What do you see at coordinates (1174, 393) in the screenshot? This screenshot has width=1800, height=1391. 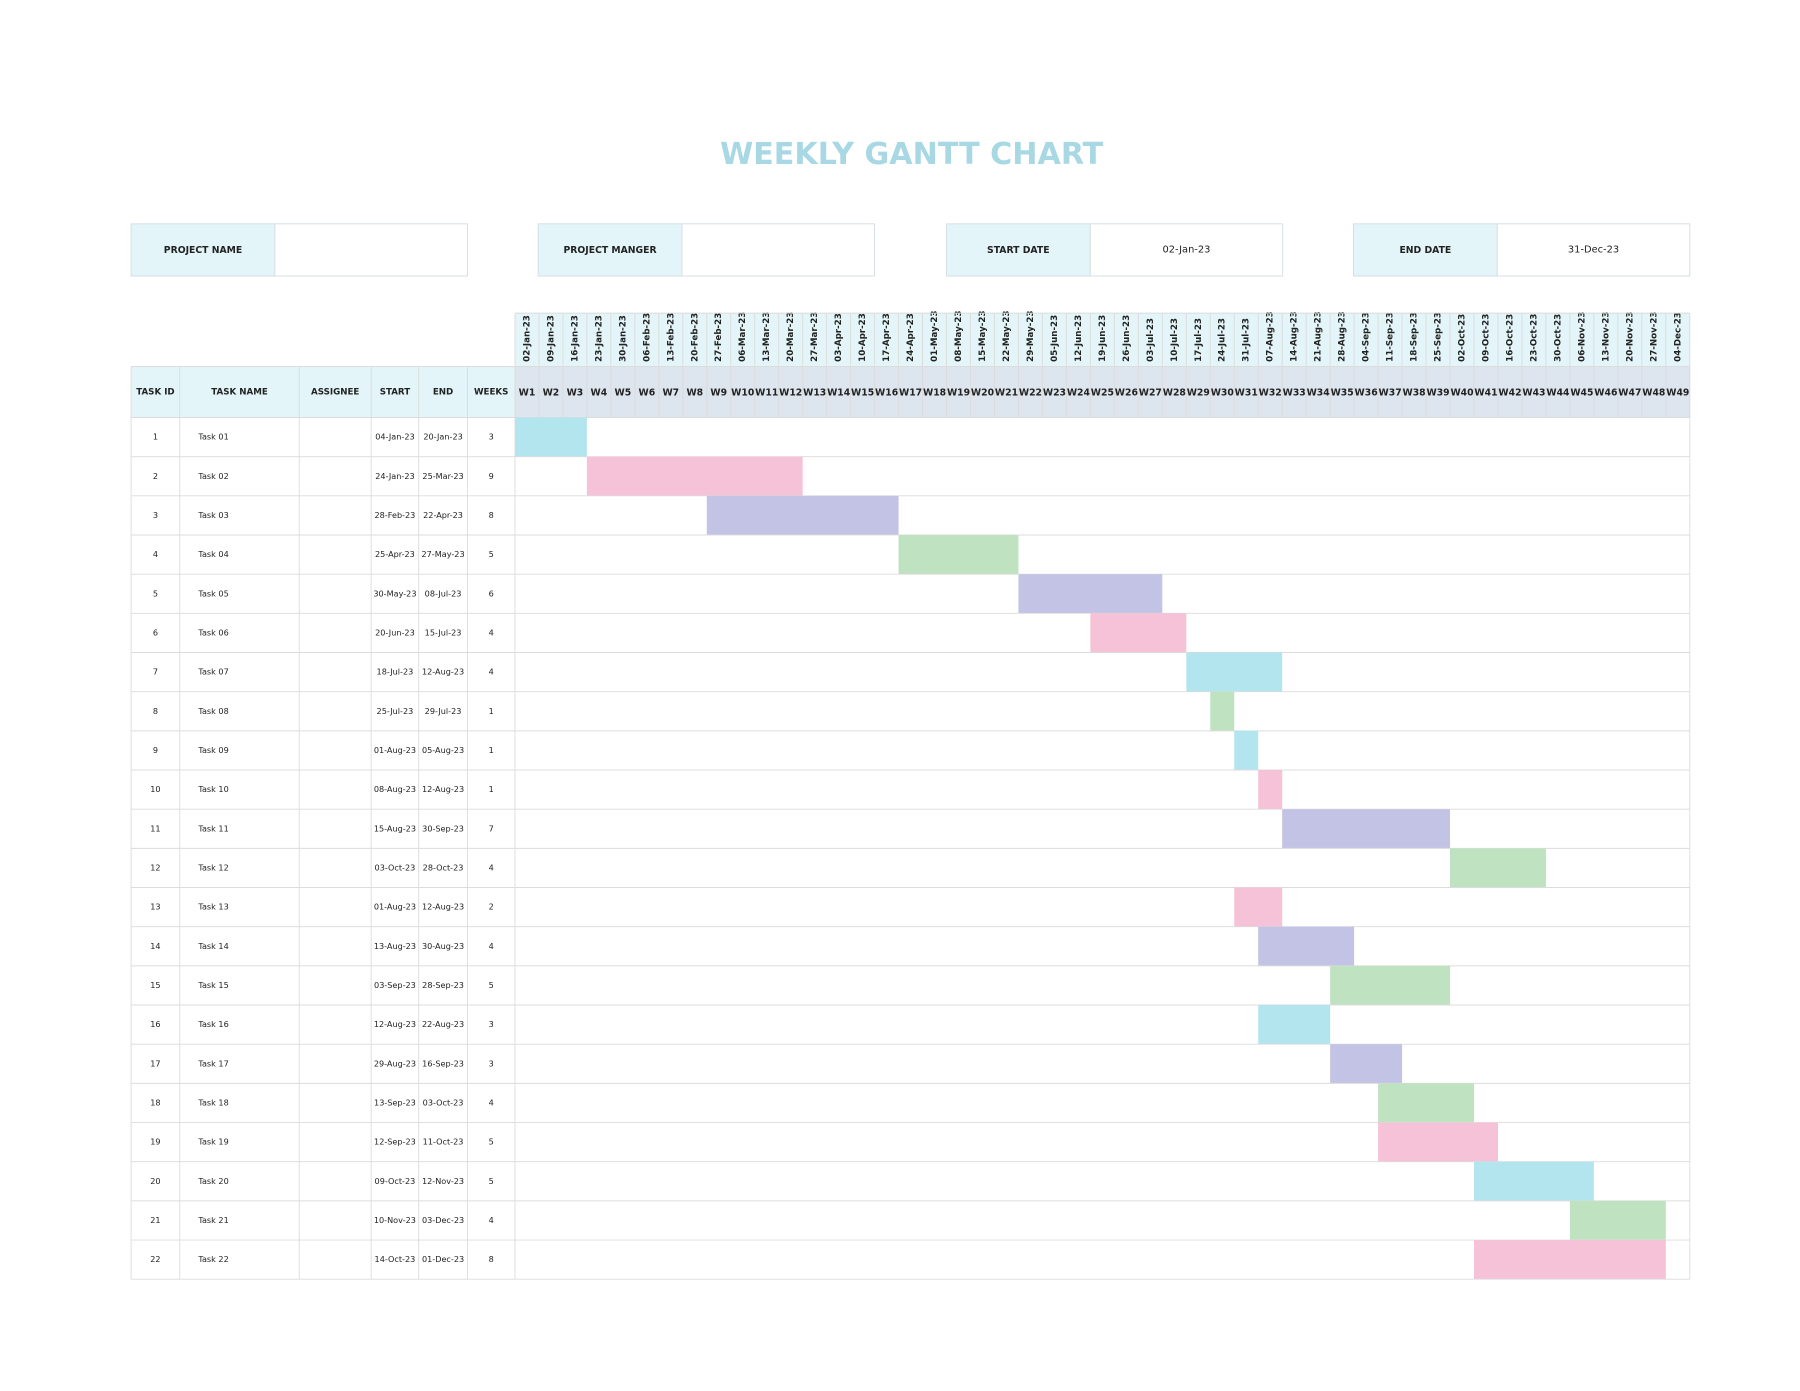 I see `week-label: W28` at bounding box center [1174, 393].